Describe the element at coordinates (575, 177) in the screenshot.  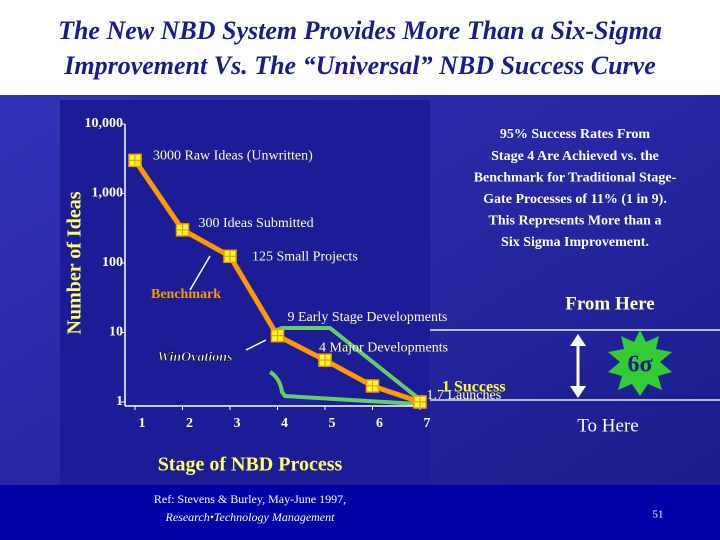
I see `note-line: Benchmark for Traditional Stage-` at that location.